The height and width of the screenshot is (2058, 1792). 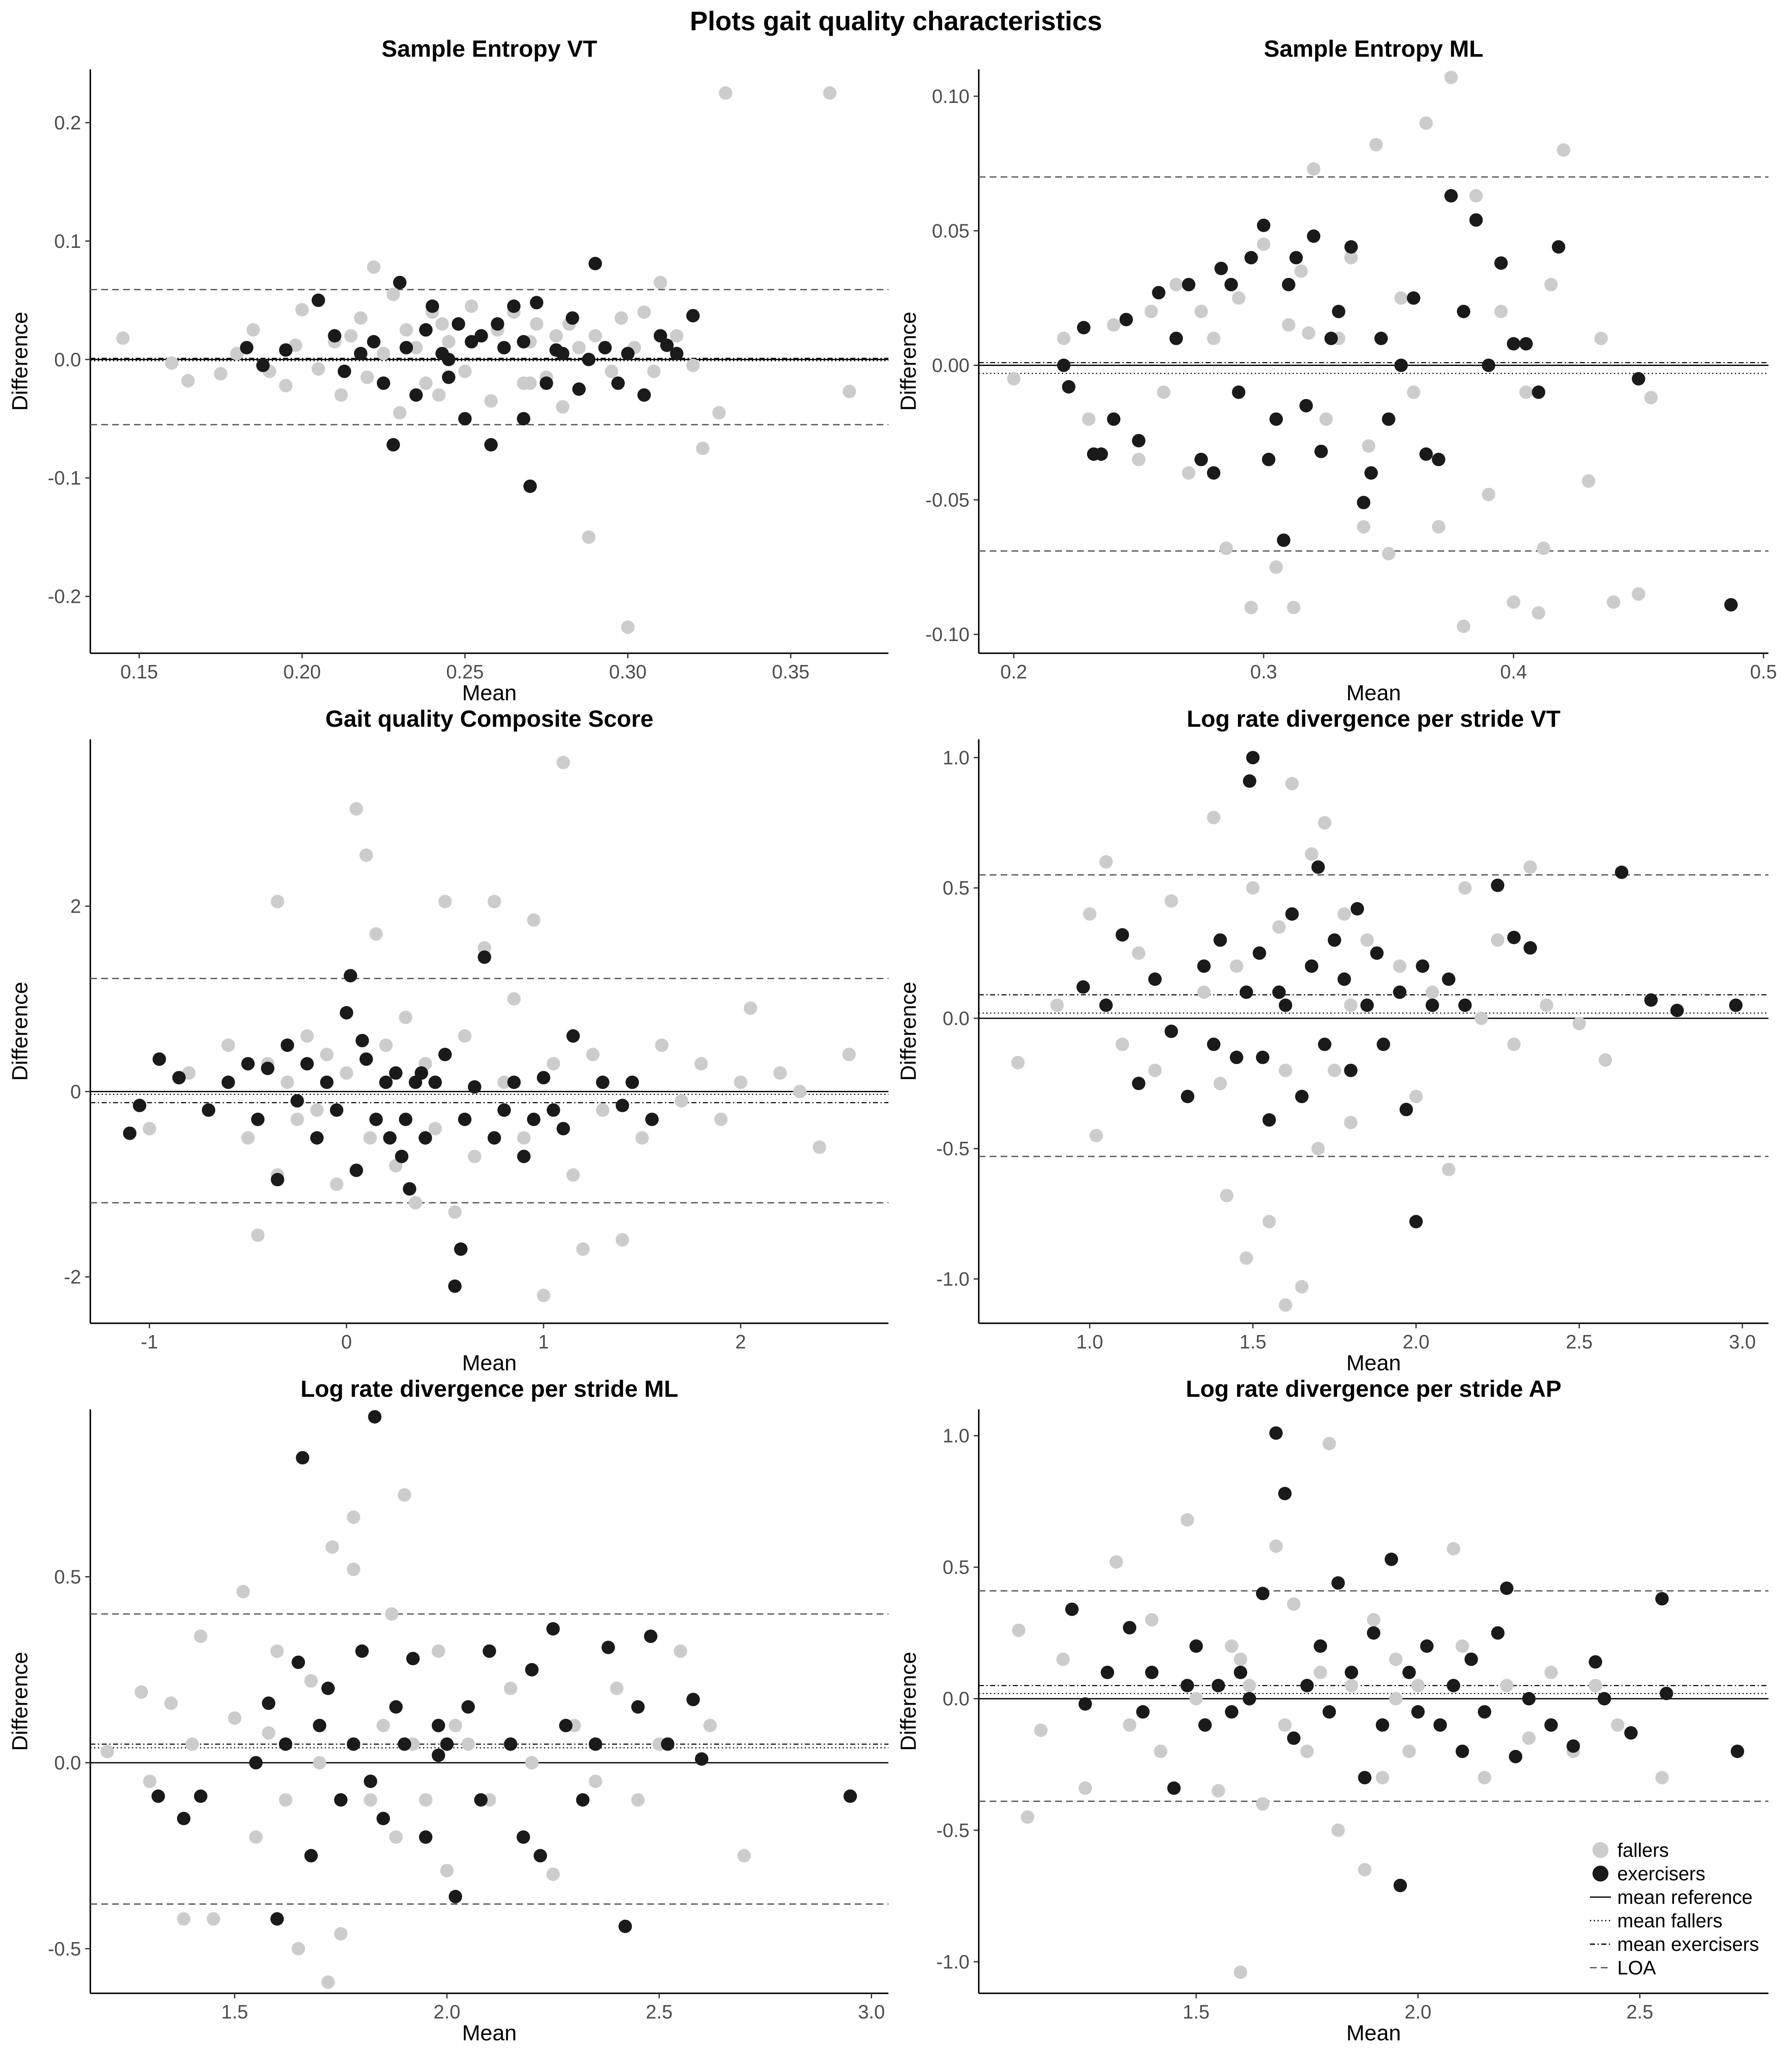 I want to click on y-tick-label: 0.5, so click(x=957, y=1567).